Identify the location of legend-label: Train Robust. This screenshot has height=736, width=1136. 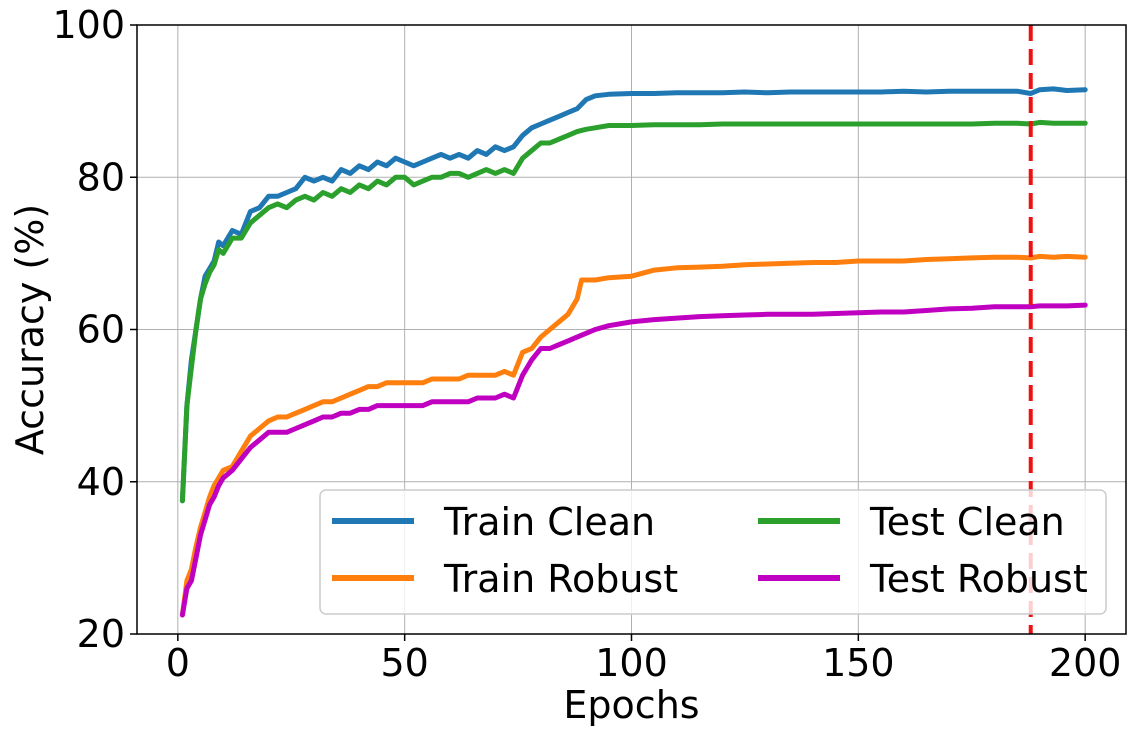
(560, 579).